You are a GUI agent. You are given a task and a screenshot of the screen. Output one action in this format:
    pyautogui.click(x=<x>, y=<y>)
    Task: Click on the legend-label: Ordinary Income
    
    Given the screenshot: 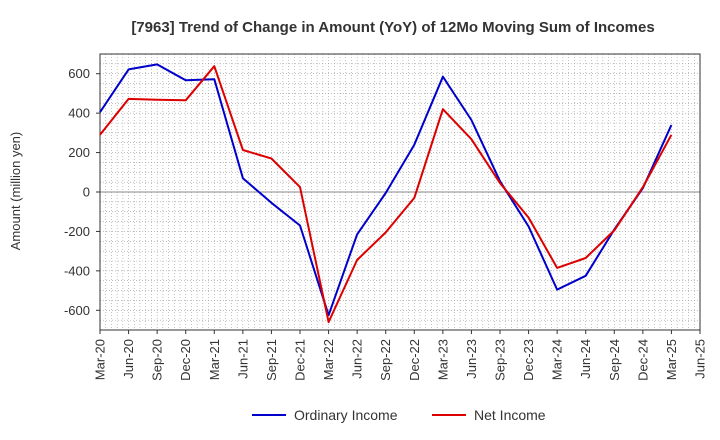 What is the action you would take?
    pyautogui.click(x=346, y=415)
    